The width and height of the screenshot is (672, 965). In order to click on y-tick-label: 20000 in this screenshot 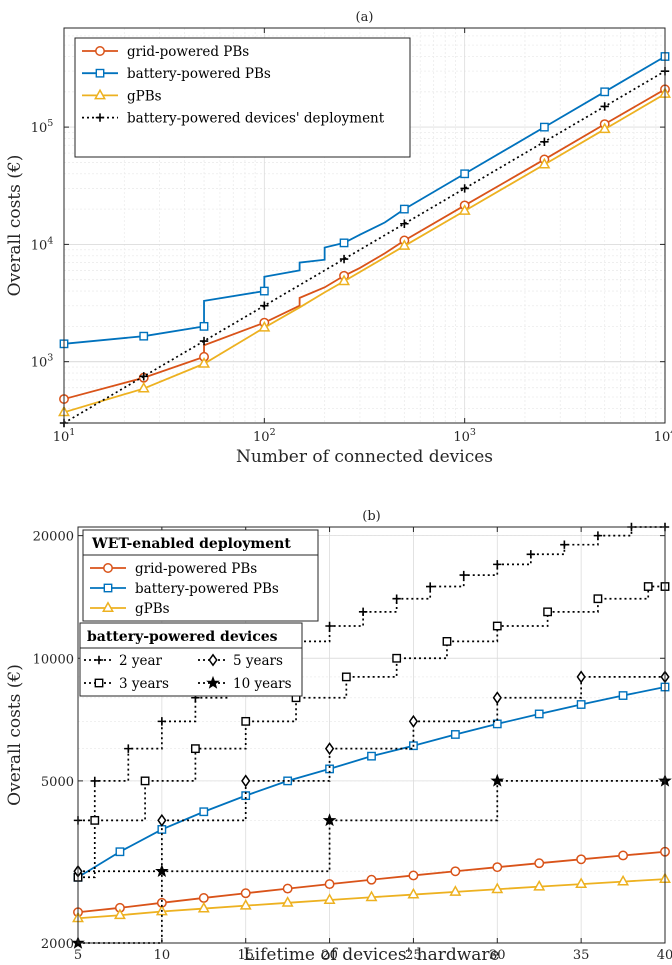, I will do `click(53, 537)`.